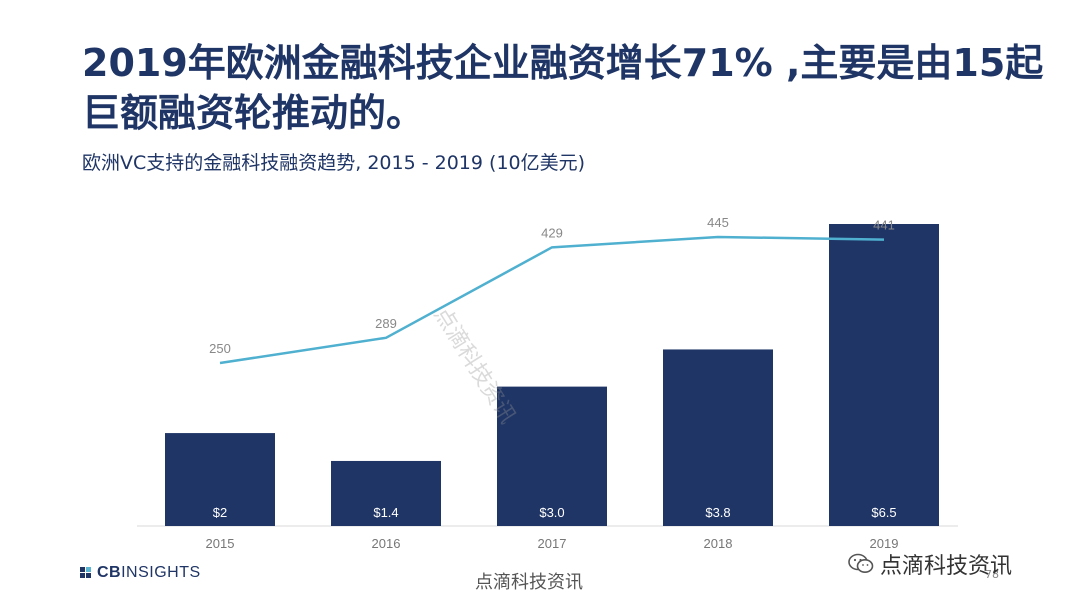 The width and height of the screenshot is (1080, 611). What do you see at coordinates (386, 543) in the screenshot?
I see `x-tick-2016: 2016` at bounding box center [386, 543].